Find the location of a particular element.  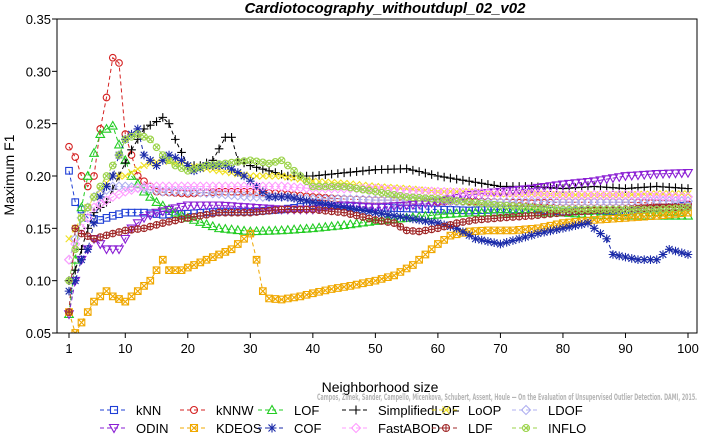

y-tick-label: 0.05 is located at coordinates (38, 333).